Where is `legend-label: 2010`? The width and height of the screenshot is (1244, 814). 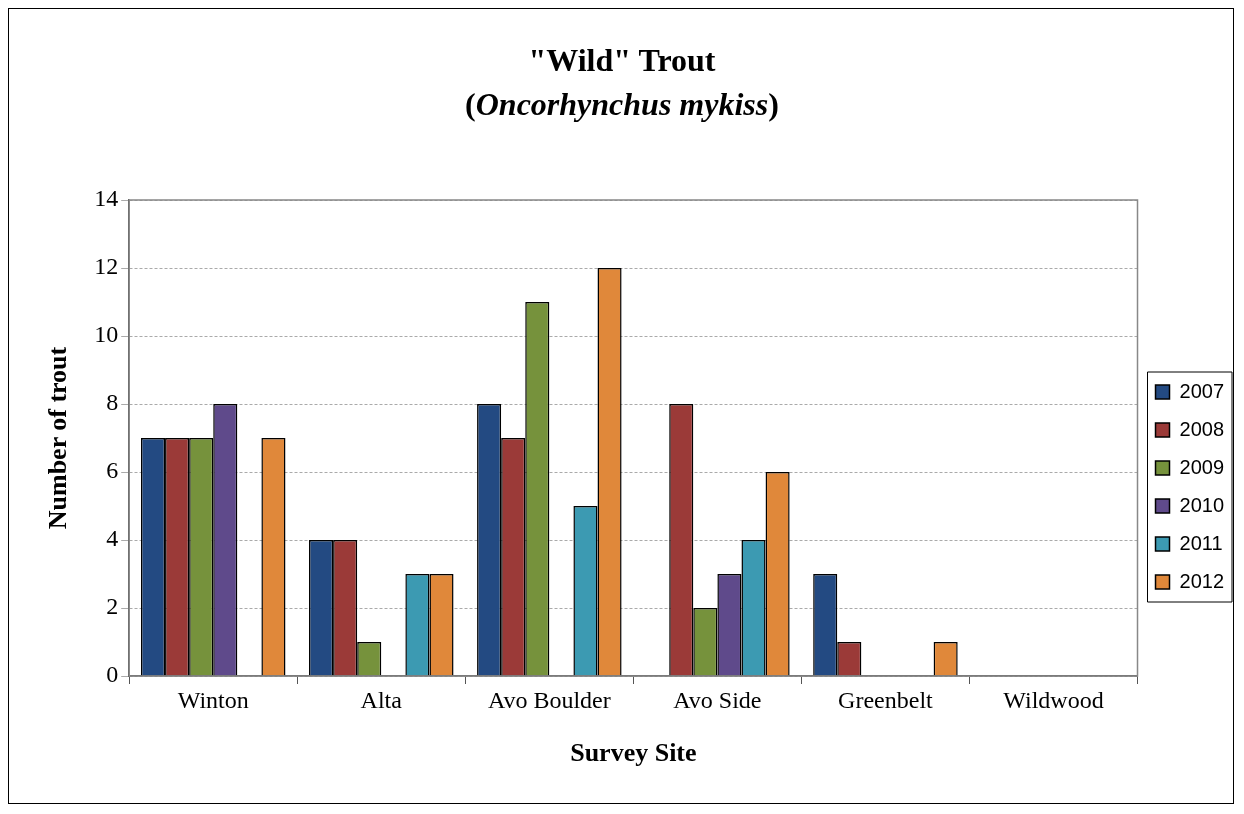
legend-label: 2010 is located at coordinates (1202, 504).